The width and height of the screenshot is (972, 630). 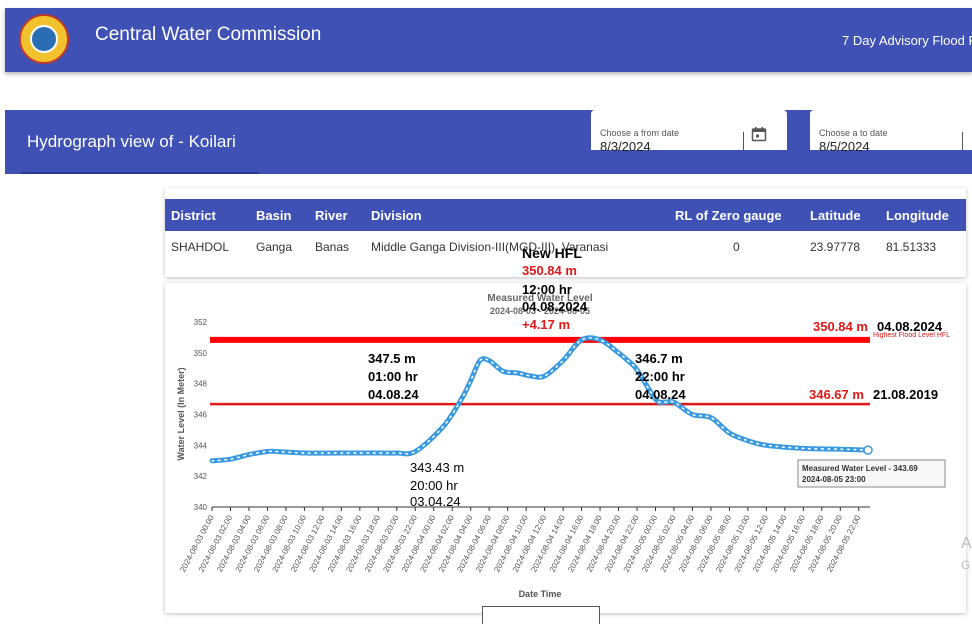 I want to click on title-underline, so click(x=140, y=173).